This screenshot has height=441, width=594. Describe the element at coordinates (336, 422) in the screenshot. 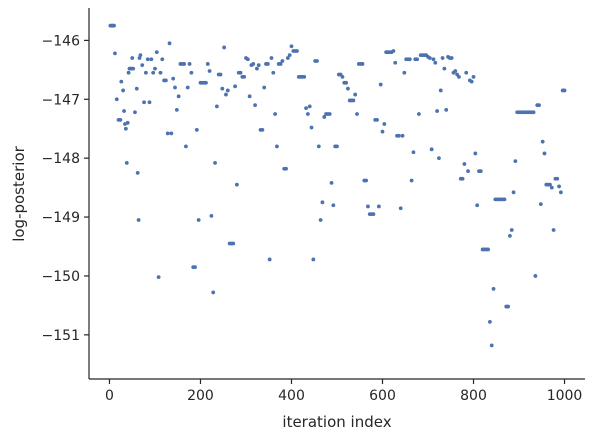

I see `x-axis-label: iteration index` at that location.